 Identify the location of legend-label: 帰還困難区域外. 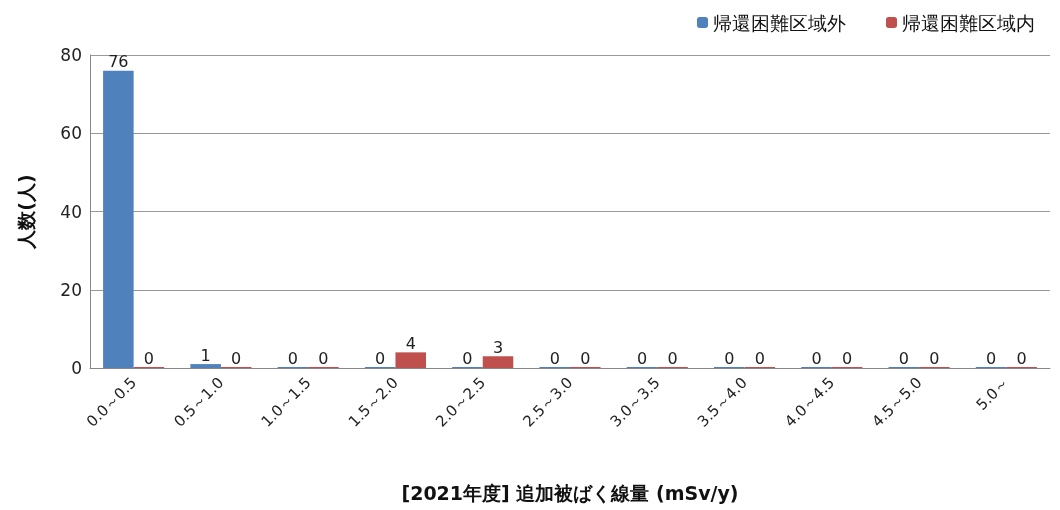
(779, 22).